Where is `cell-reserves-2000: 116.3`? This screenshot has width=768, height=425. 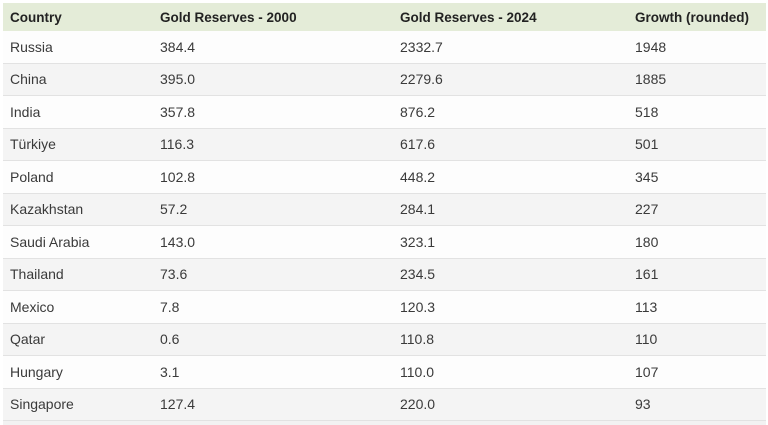
cell-reserves-2000: 116.3 is located at coordinates (177, 144).